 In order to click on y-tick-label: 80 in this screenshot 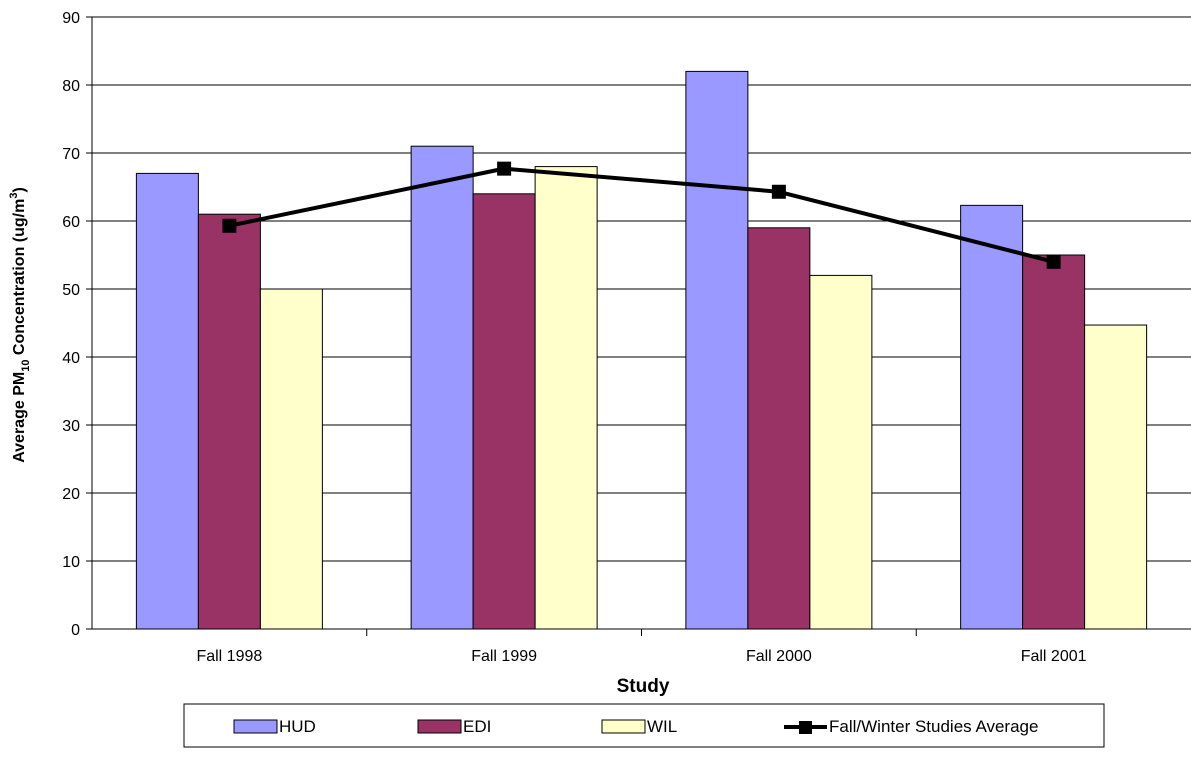, I will do `click(71, 86)`.